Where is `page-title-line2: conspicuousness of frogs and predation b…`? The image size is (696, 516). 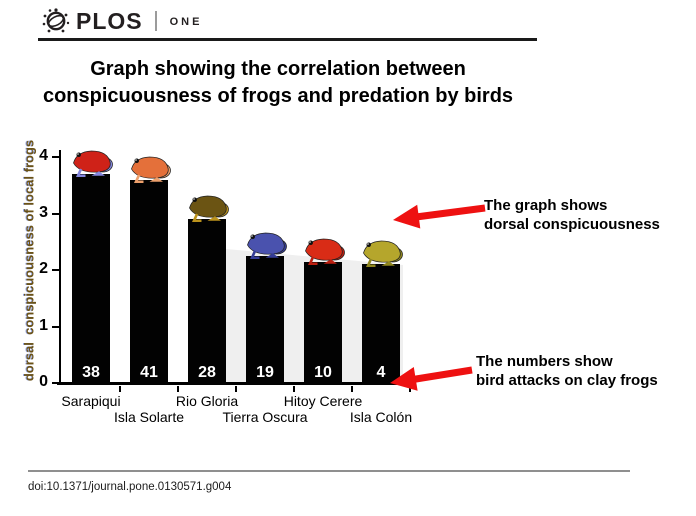
page-title-line2: conspicuousness of frogs and predation b… is located at coordinates (278, 96).